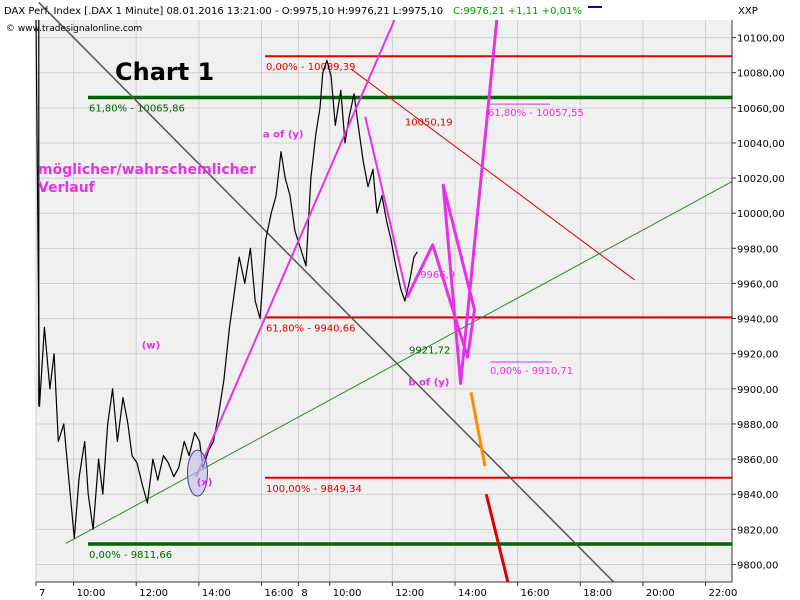  Describe the element at coordinates (757, 460) in the screenshot. I see `y-tick-label: 9860,00` at that location.